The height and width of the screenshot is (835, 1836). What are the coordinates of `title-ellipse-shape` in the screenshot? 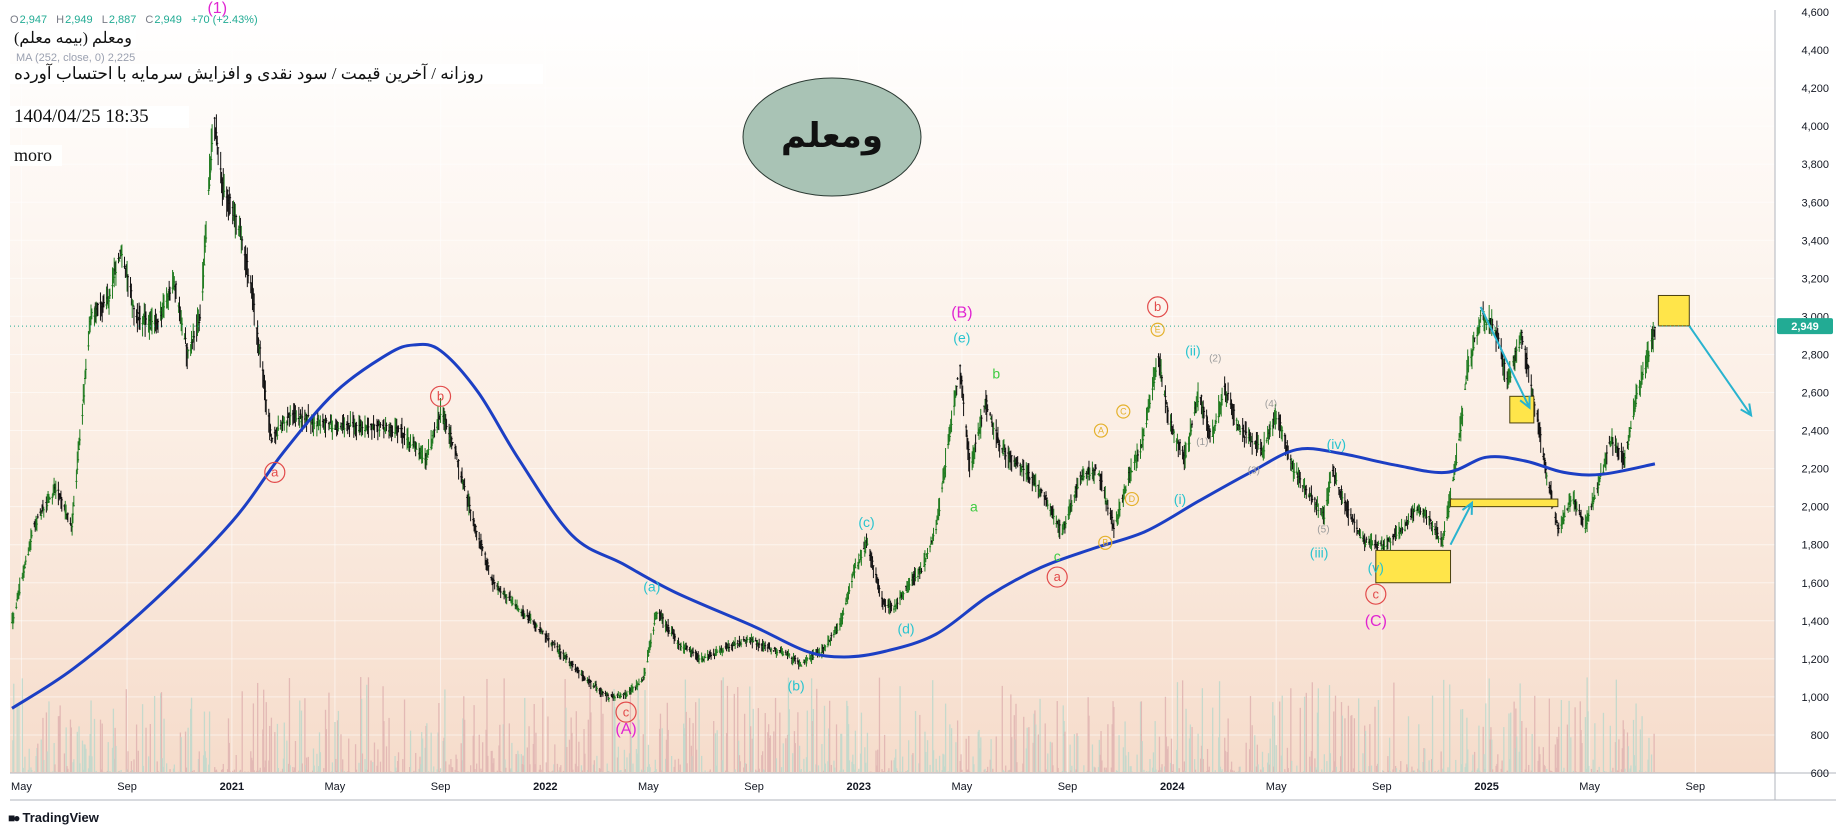 It's located at (832, 137).